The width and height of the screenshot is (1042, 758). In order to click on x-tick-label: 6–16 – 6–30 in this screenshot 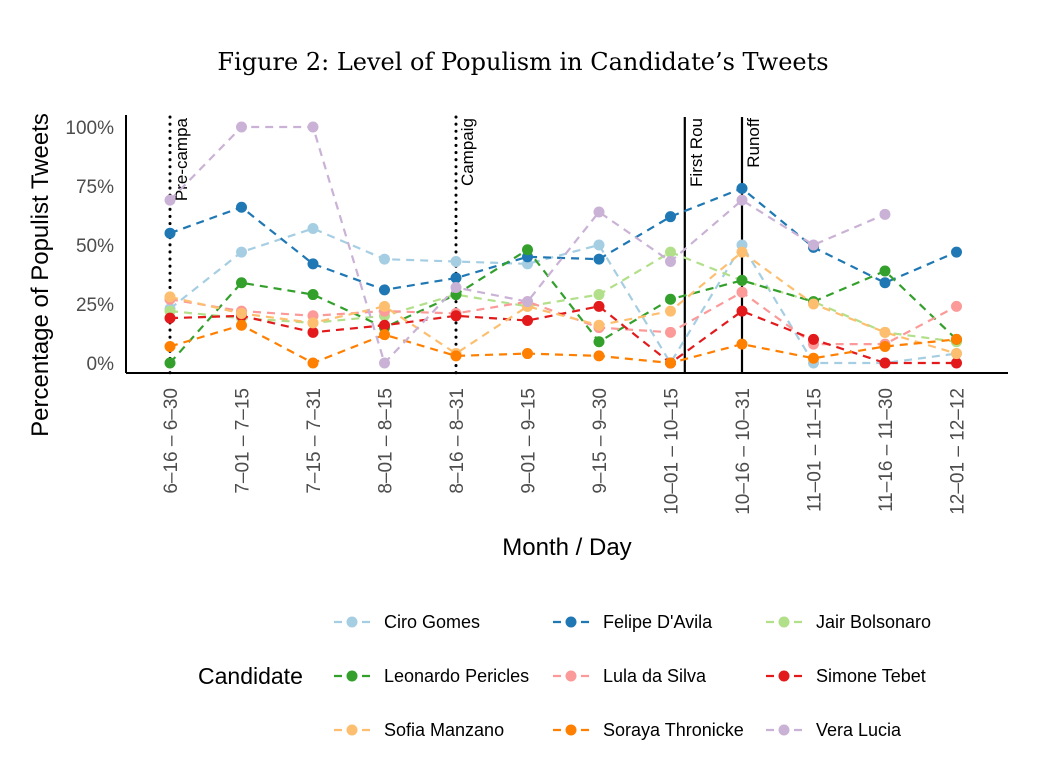, I will do `click(171, 441)`.